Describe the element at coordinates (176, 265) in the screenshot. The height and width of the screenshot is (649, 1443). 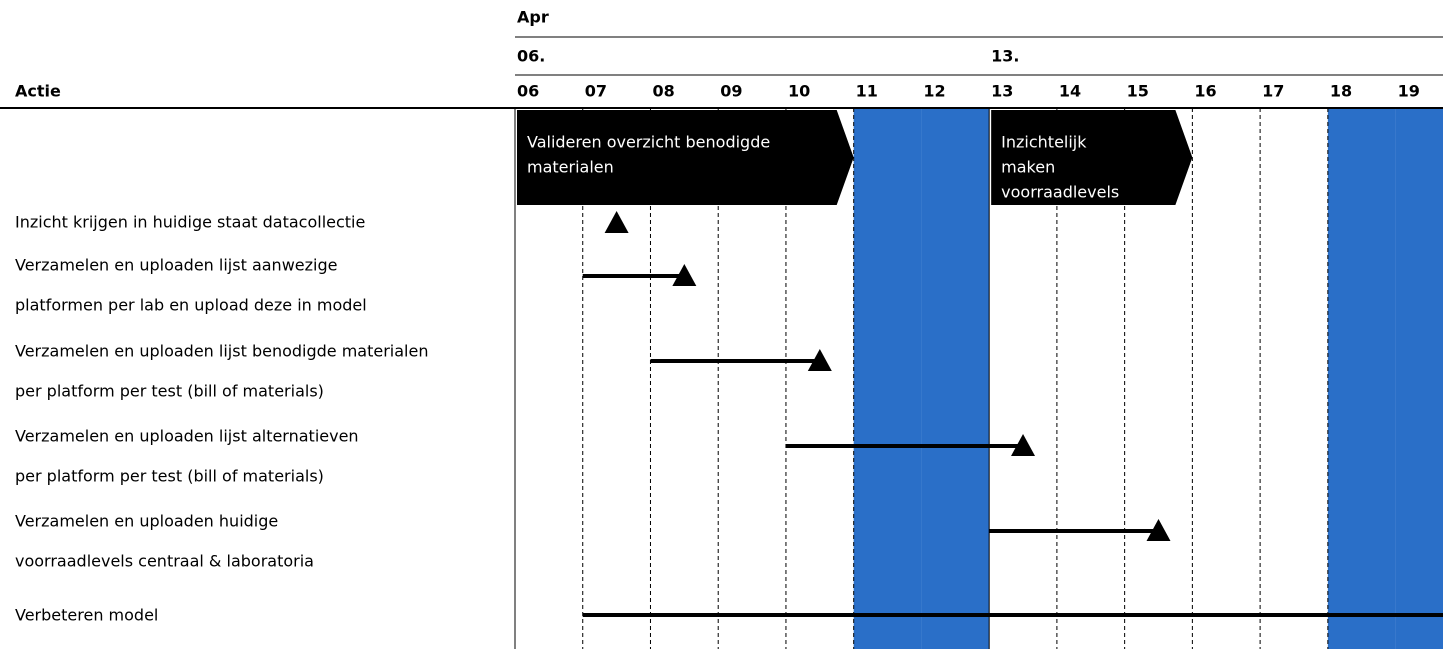
I see `task-label: Verzamelen en uploaden lijst aanwezige` at that location.